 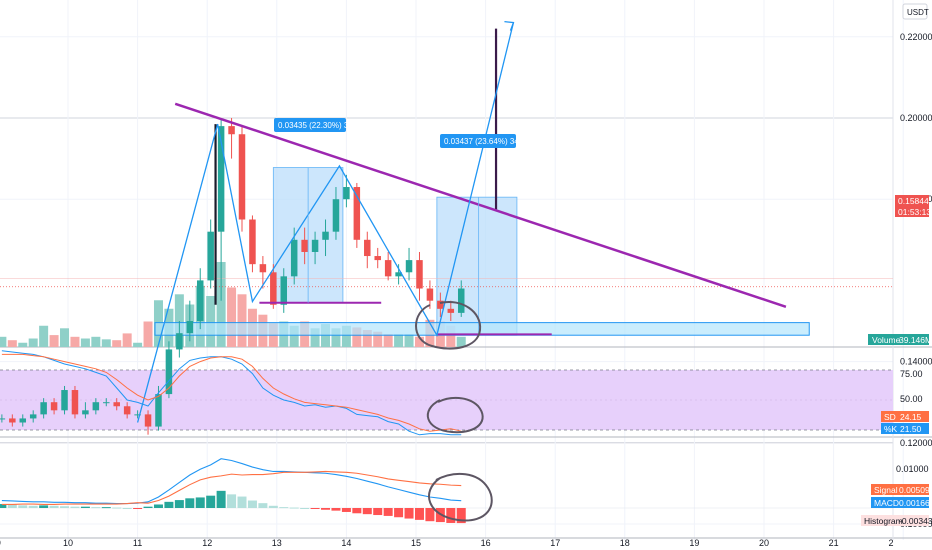 What do you see at coordinates (886, 340) in the screenshot?
I see `volume-label: Volume` at bounding box center [886, 340].